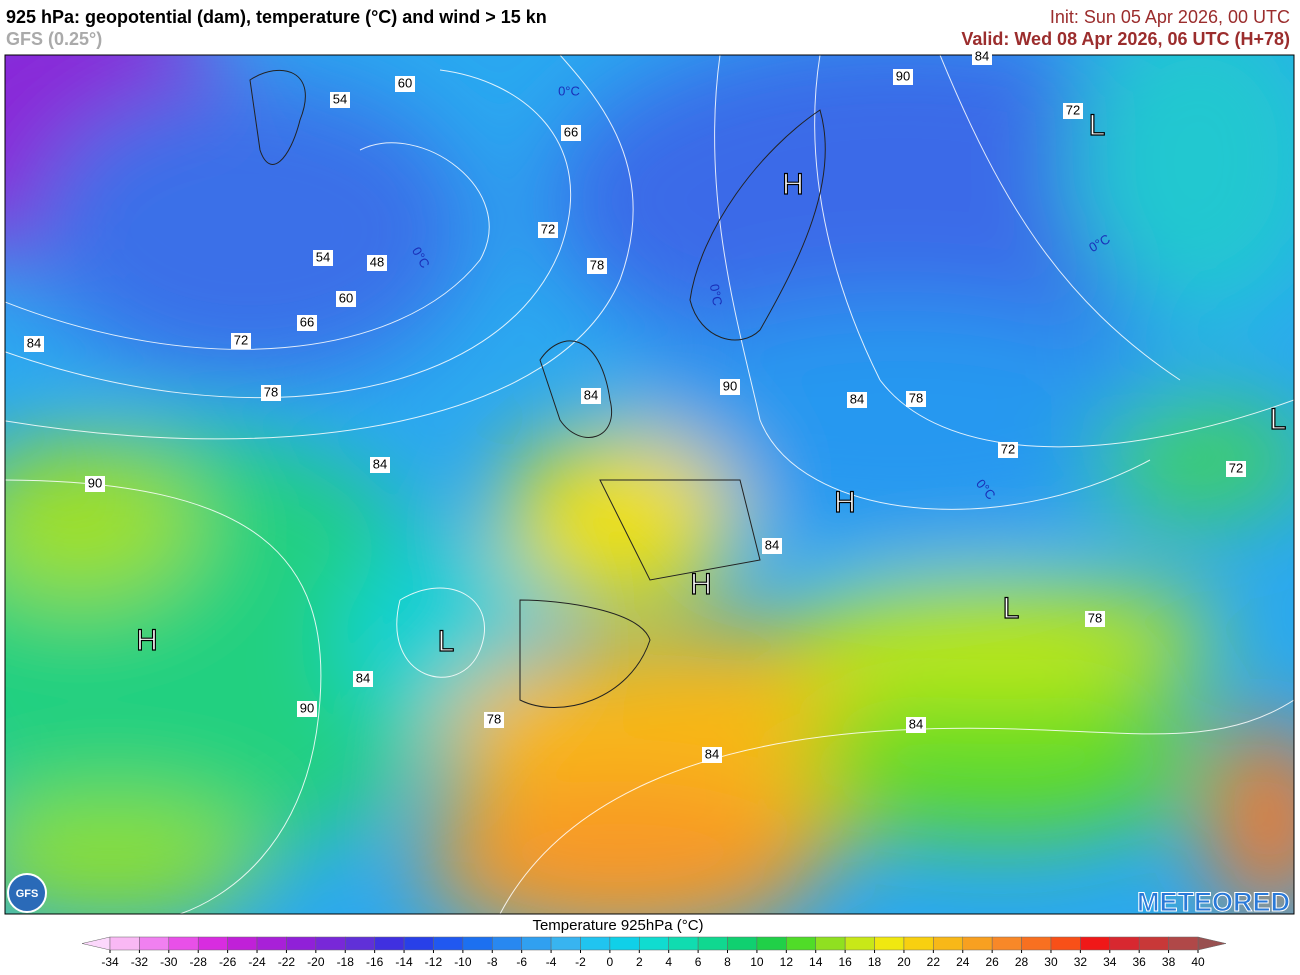 The height and width of the screenshot is (975, 1300). Describe the element at coordinates (668, 962) in the screenshot. I see `colorbar-tick-label: 4` at that location.